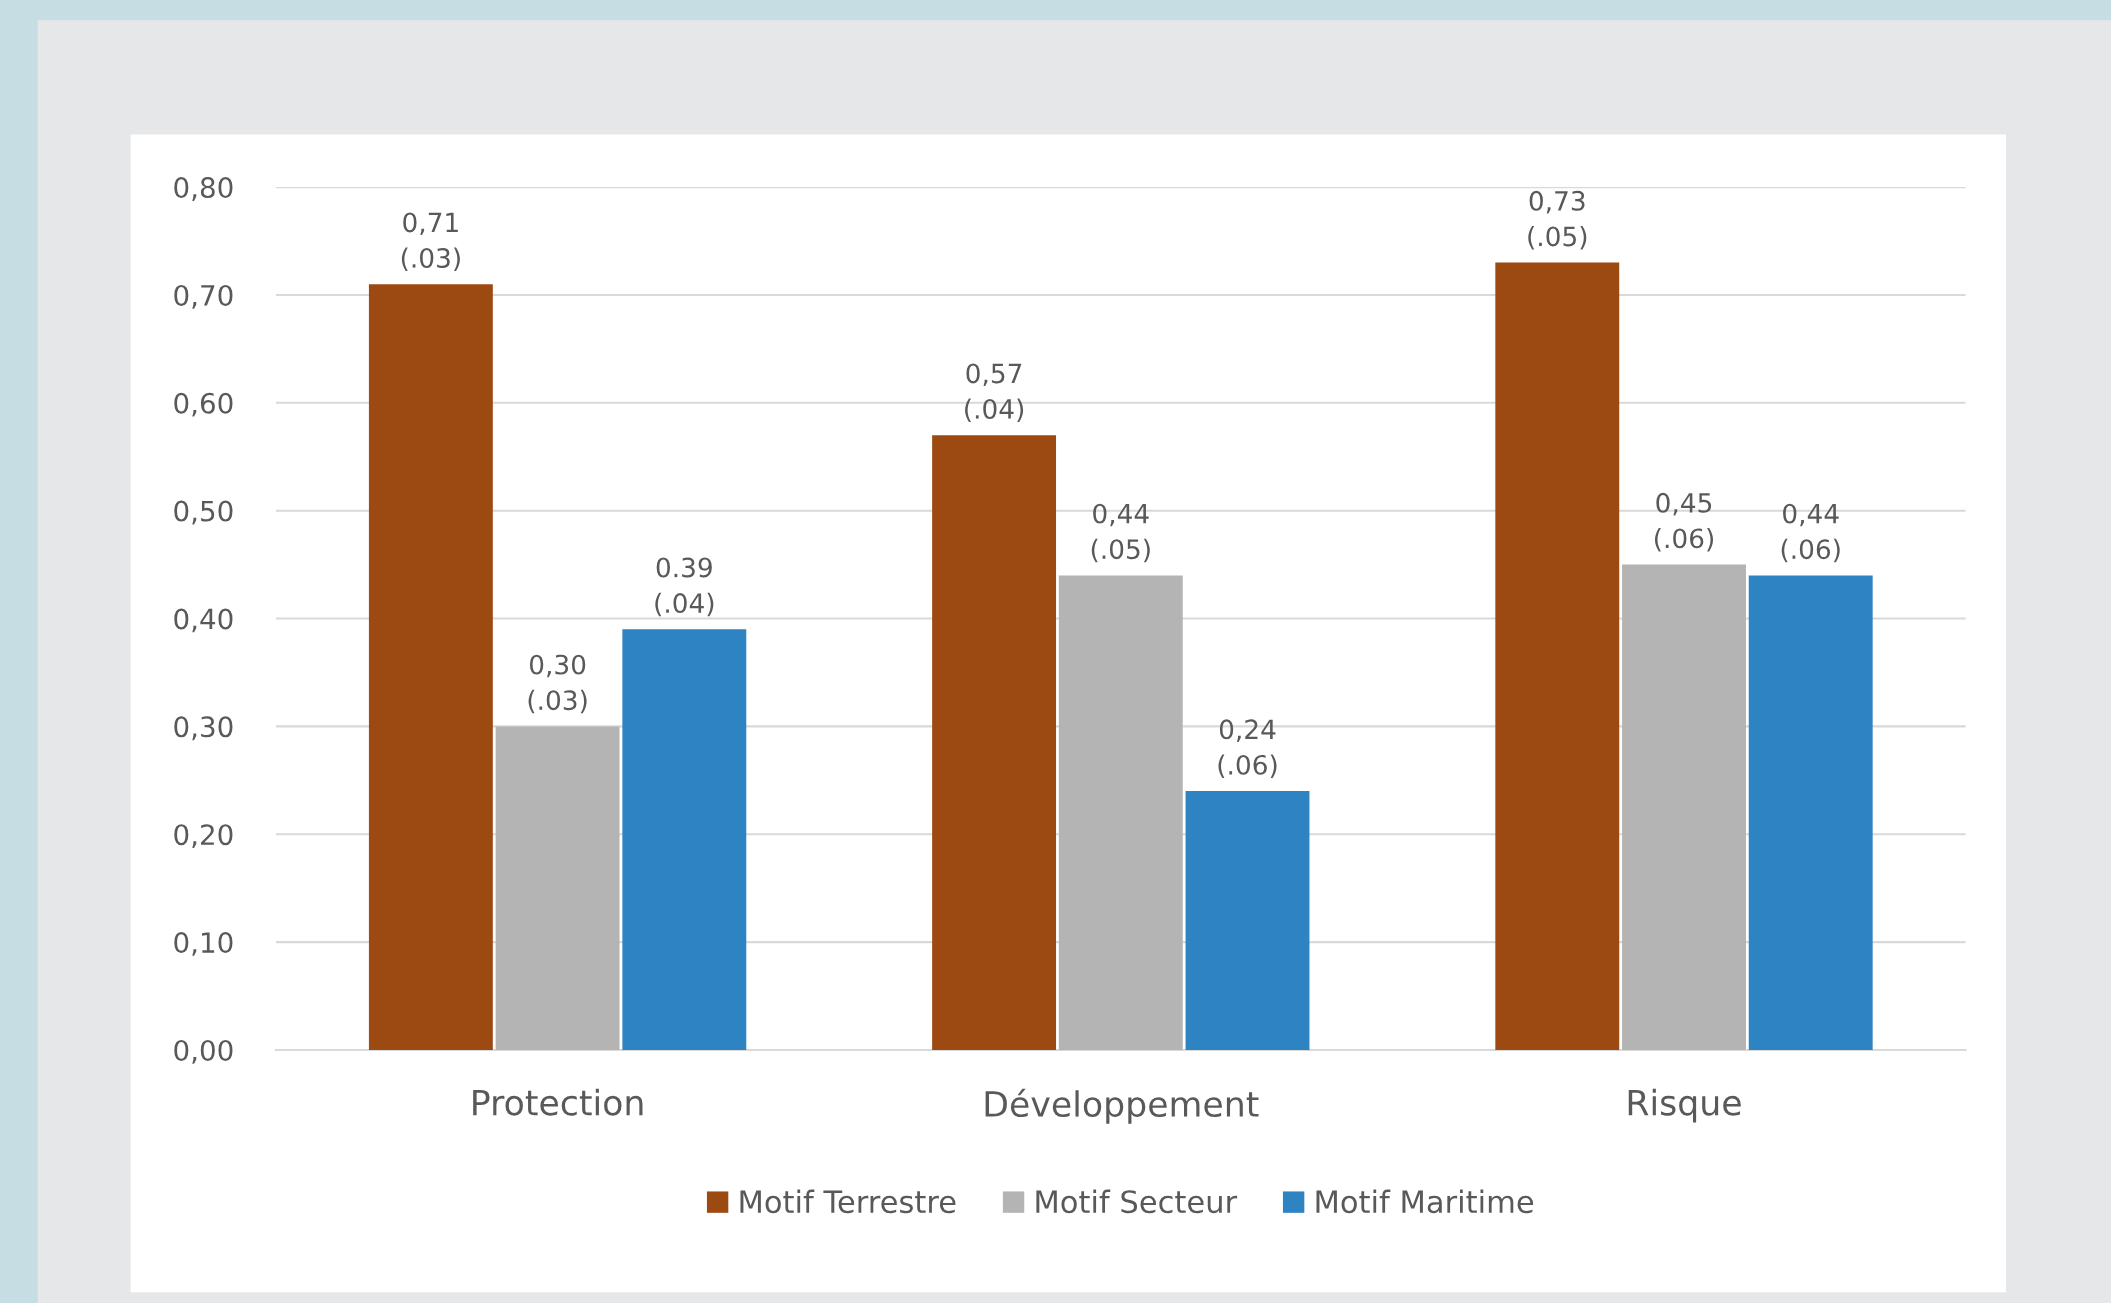 This screenshot has height=1303, width=2111. I want to click on y-tick-label: 0,60, so click(203, 404).